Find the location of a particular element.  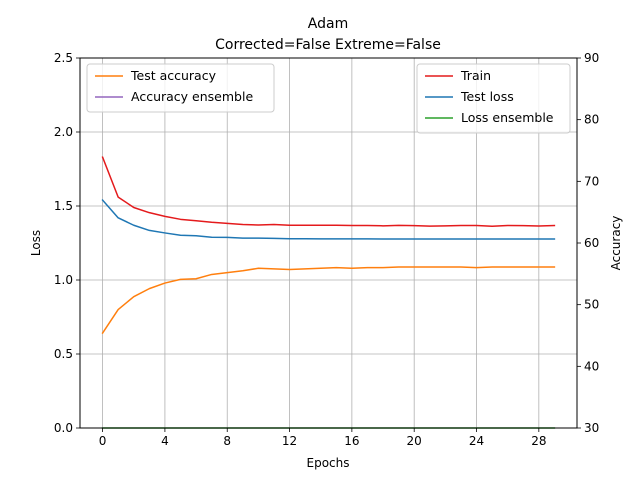

y-right-tick-label: 60 is located at coordinates (591, 243).